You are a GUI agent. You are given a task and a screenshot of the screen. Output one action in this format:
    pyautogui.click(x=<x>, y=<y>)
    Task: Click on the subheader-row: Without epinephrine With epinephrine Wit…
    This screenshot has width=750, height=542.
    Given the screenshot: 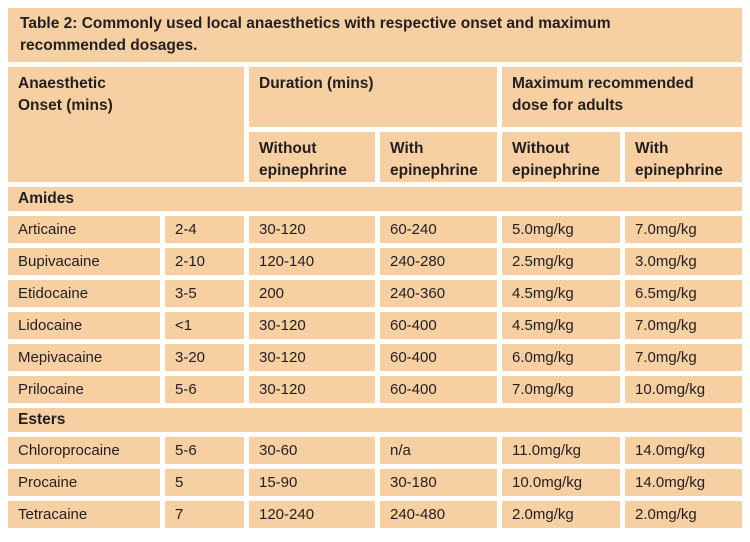 What is the action you would take?
    pyautogui.click(x=375, y=157)
    